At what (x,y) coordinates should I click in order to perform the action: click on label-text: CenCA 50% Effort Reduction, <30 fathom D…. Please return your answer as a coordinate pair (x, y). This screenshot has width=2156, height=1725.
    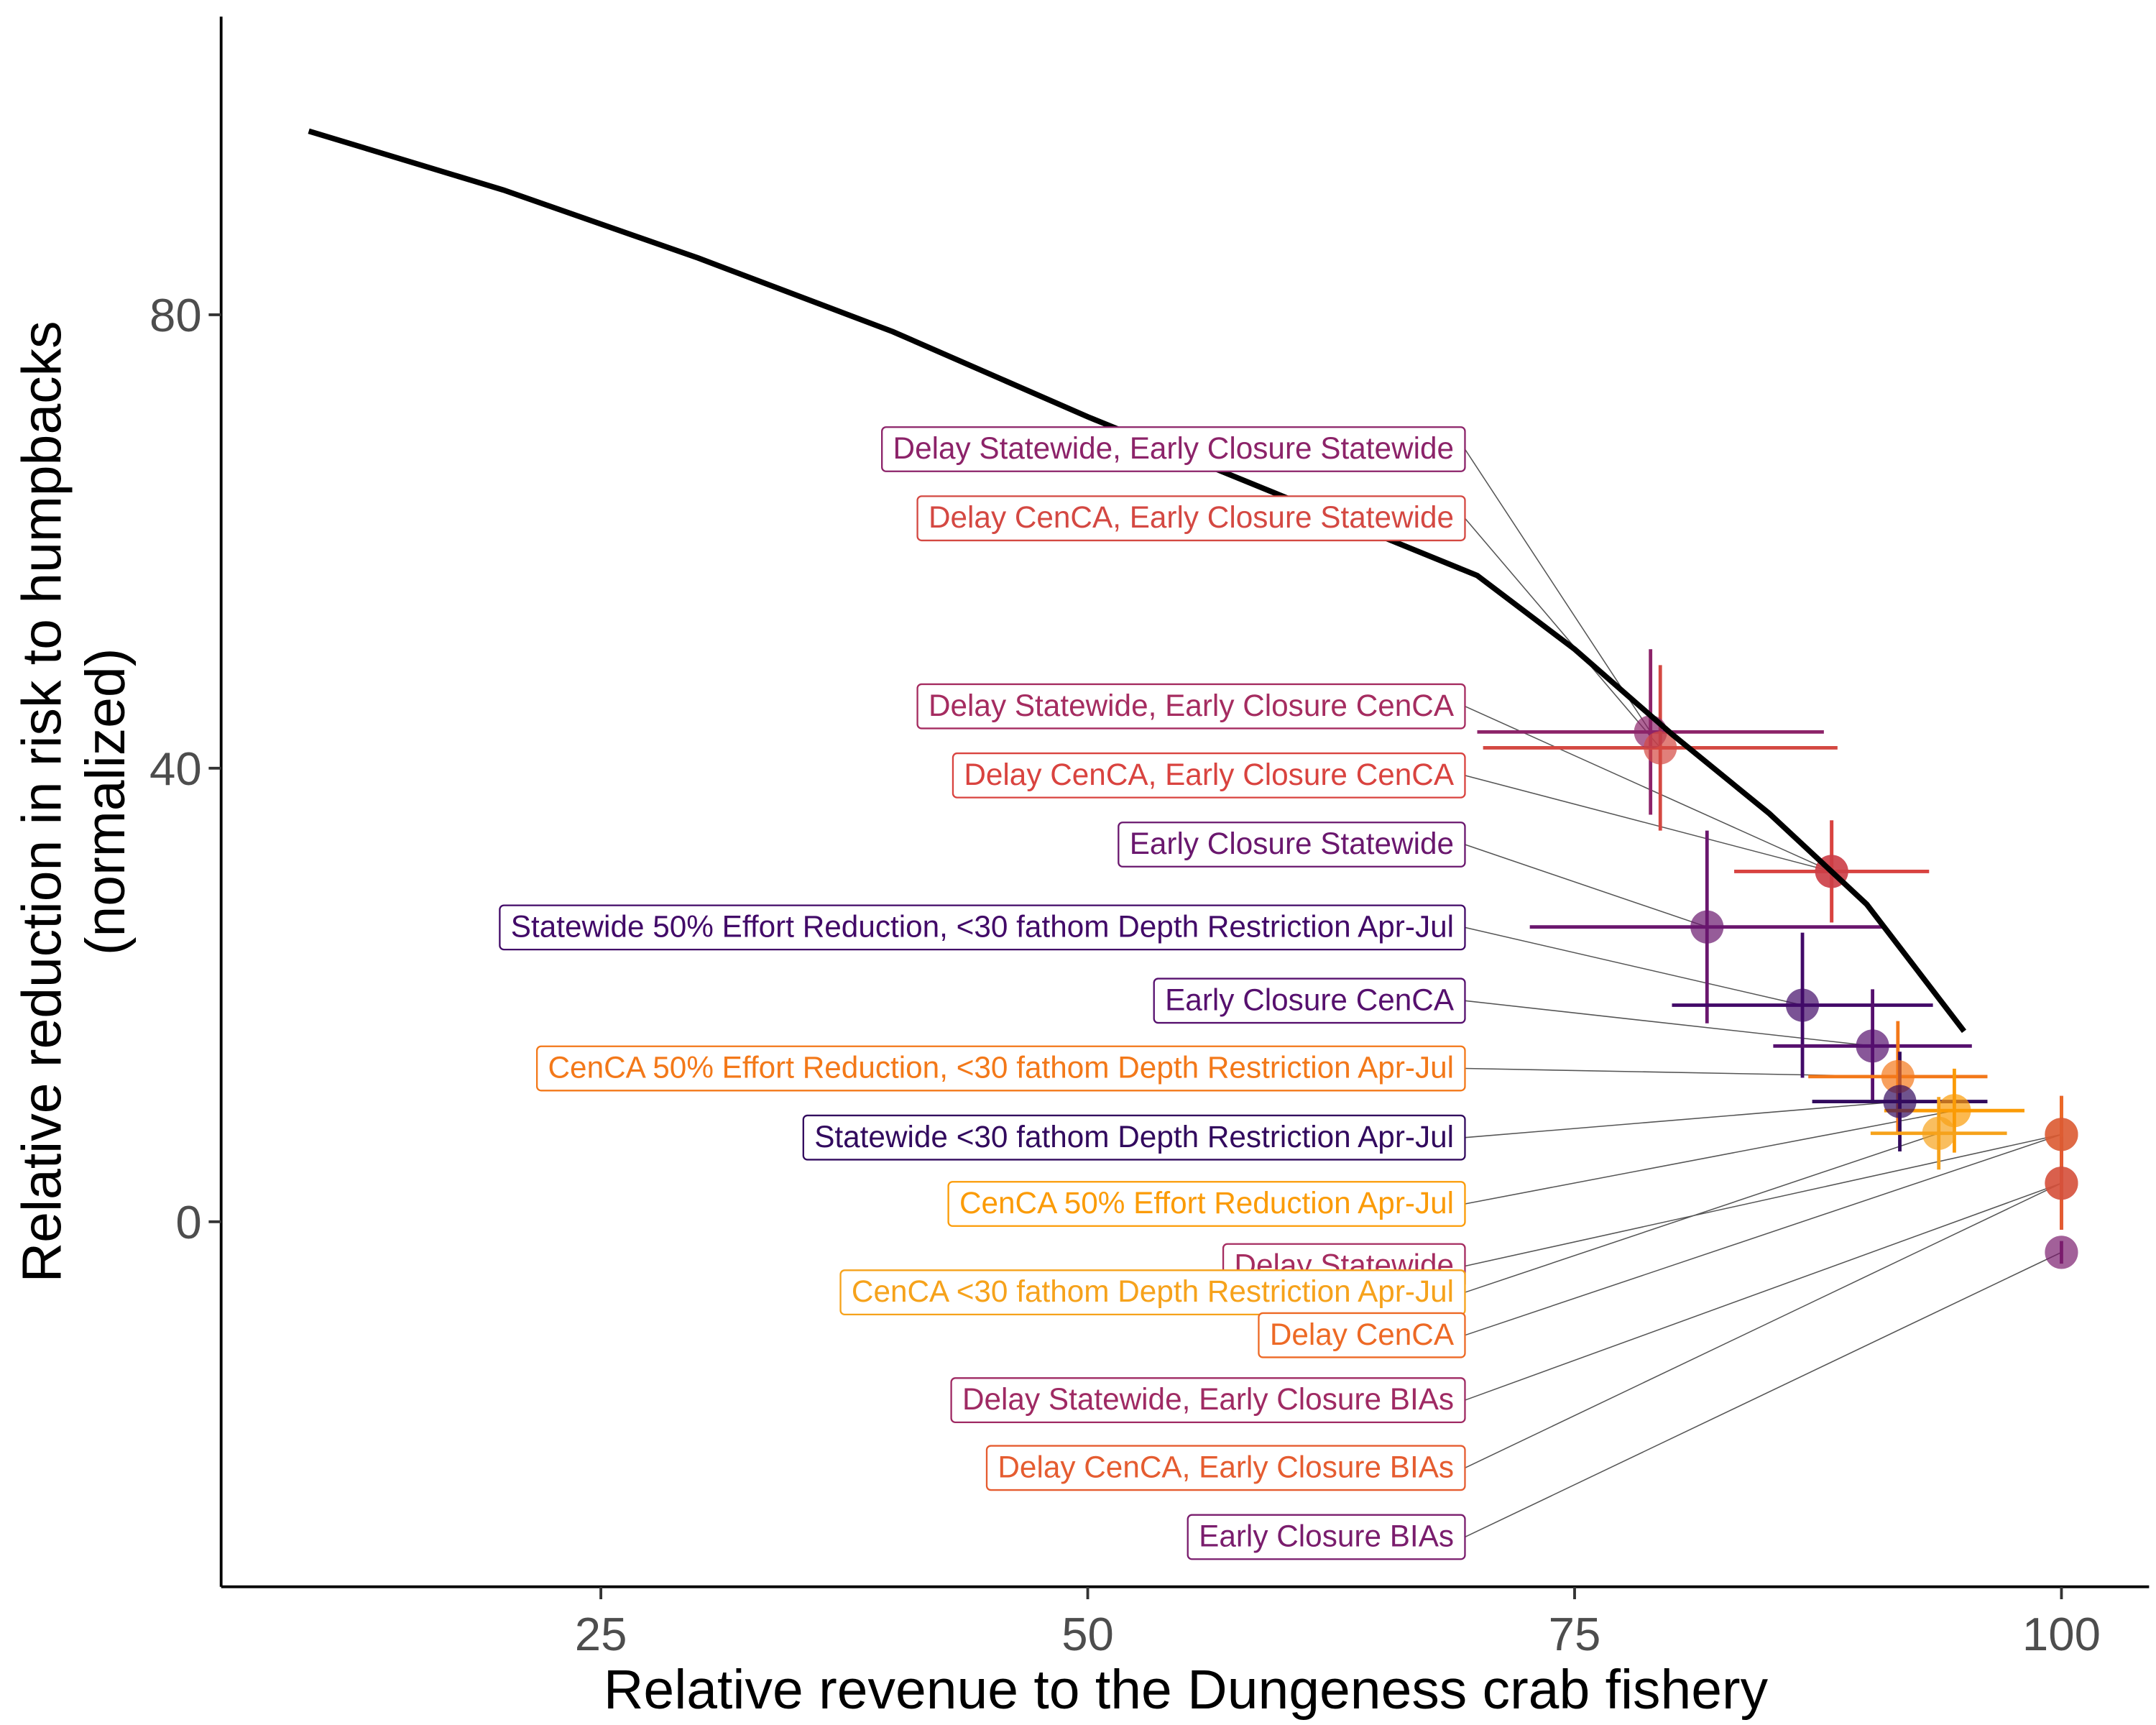
    Looking at the image, I should click on (1001, 1068).